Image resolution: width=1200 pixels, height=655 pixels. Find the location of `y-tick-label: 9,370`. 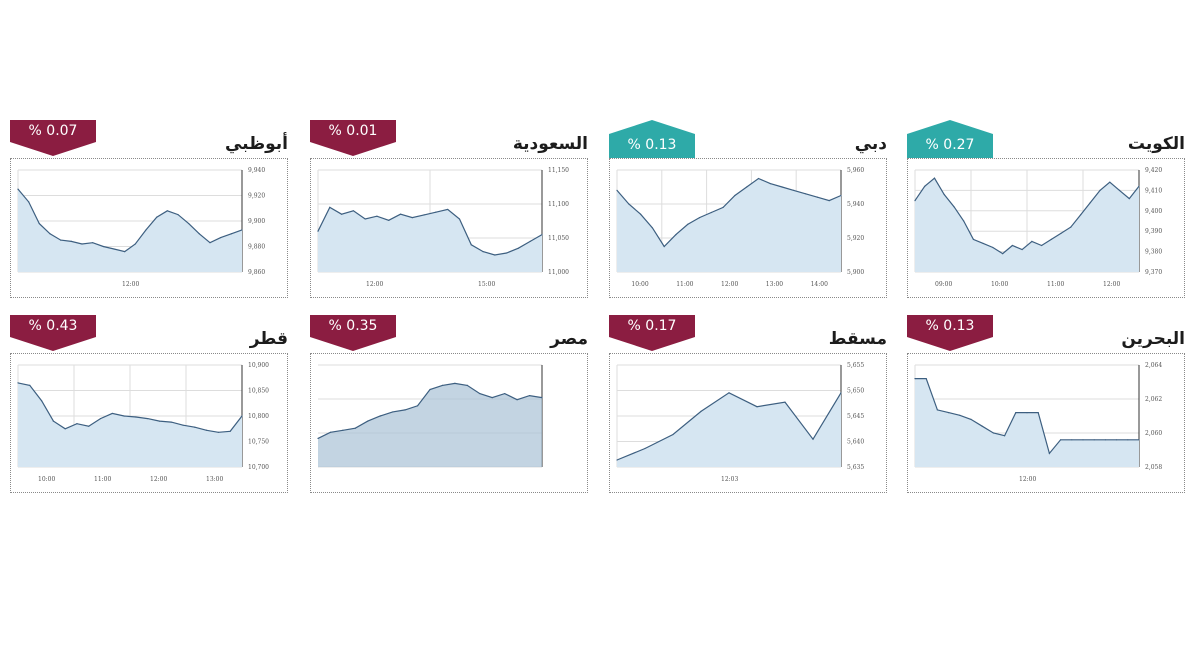

y-tick-label: 9,370 is located at coordinates (1153, 272).